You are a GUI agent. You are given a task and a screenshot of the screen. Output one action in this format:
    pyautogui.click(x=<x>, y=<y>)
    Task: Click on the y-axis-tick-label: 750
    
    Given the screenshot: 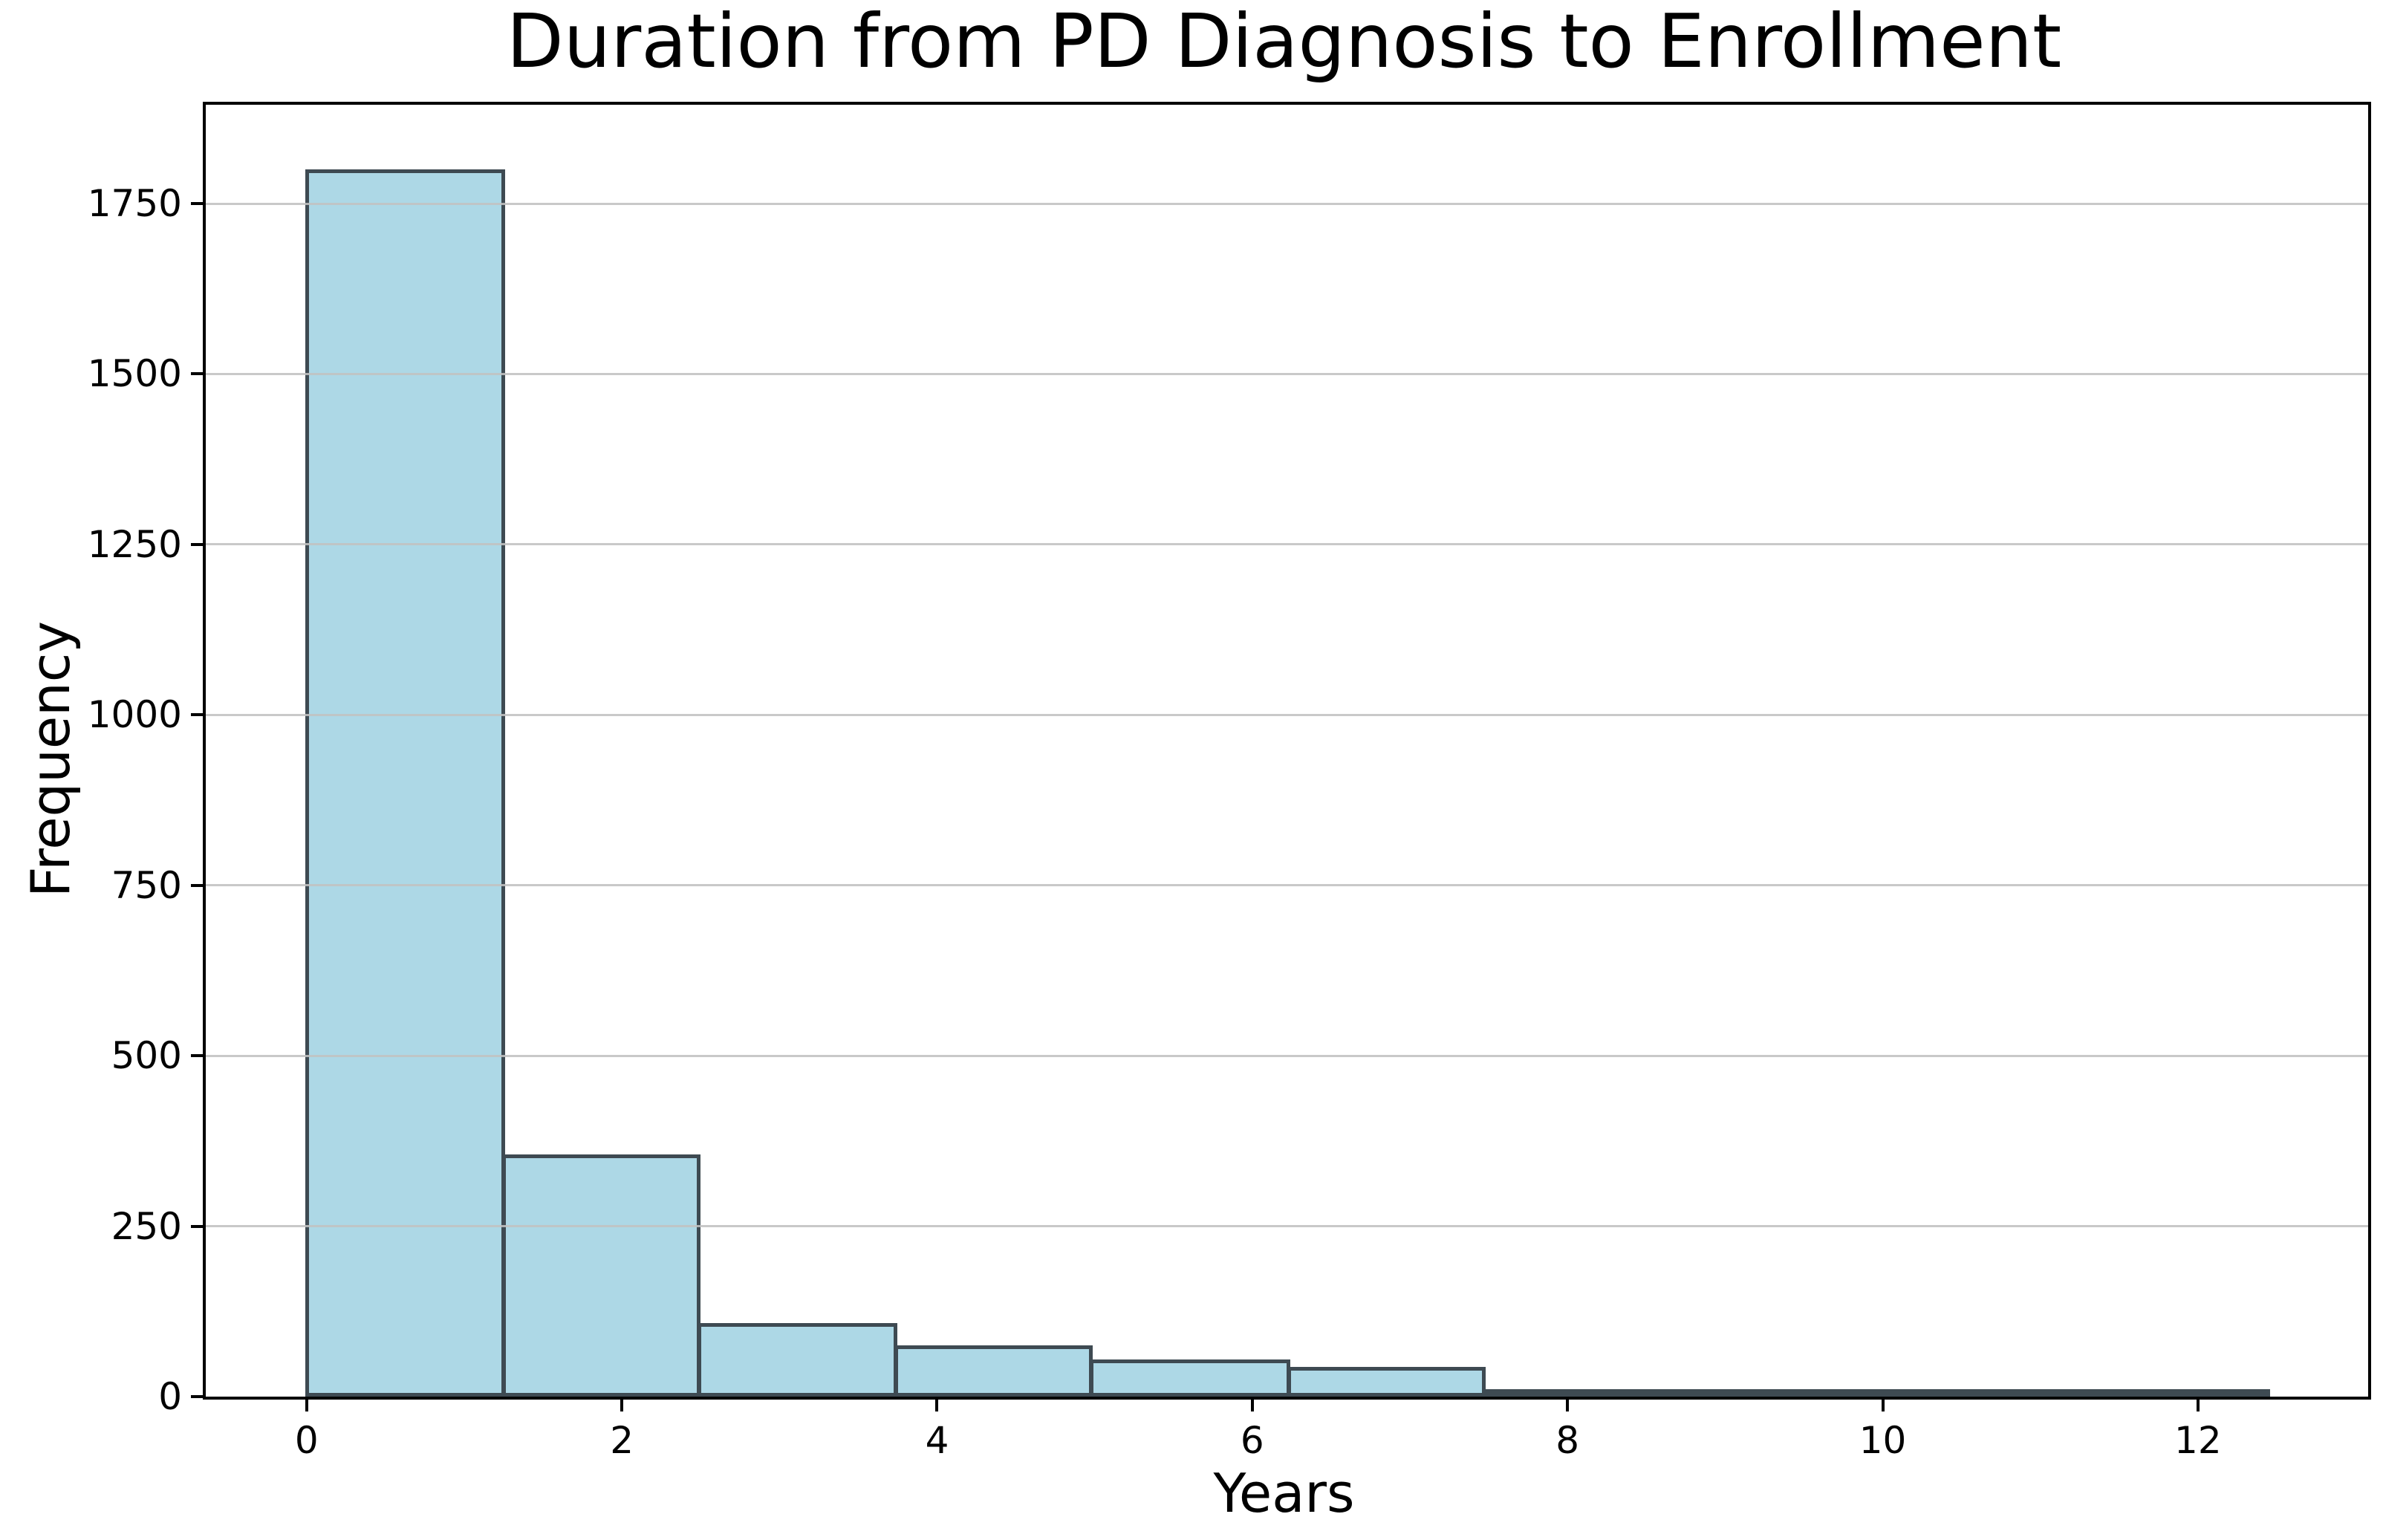 What is the action you would take?
    pyautogui.click(x=146, y=885)
    